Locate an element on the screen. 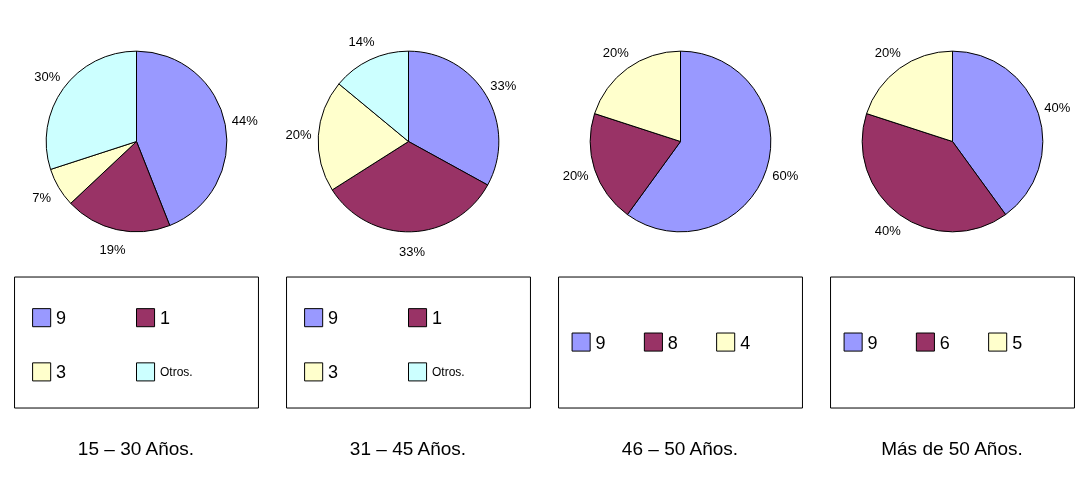  legend-label: 4 is located at coordinates (745, 342).